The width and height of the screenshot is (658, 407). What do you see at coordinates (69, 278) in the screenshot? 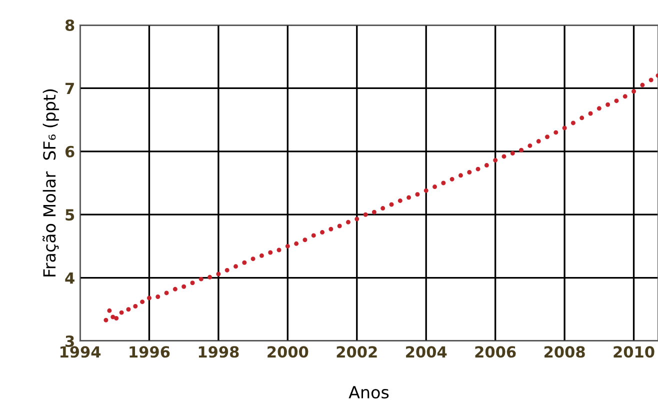
I see `y-tick-label: 4` at bounding box center [69, 278].